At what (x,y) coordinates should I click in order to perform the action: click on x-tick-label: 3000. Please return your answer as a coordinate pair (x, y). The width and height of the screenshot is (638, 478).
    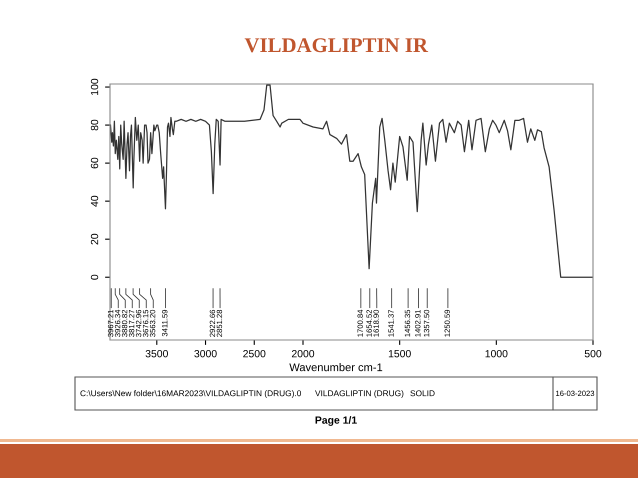
    Looking at the image, I should click on (205, 354).